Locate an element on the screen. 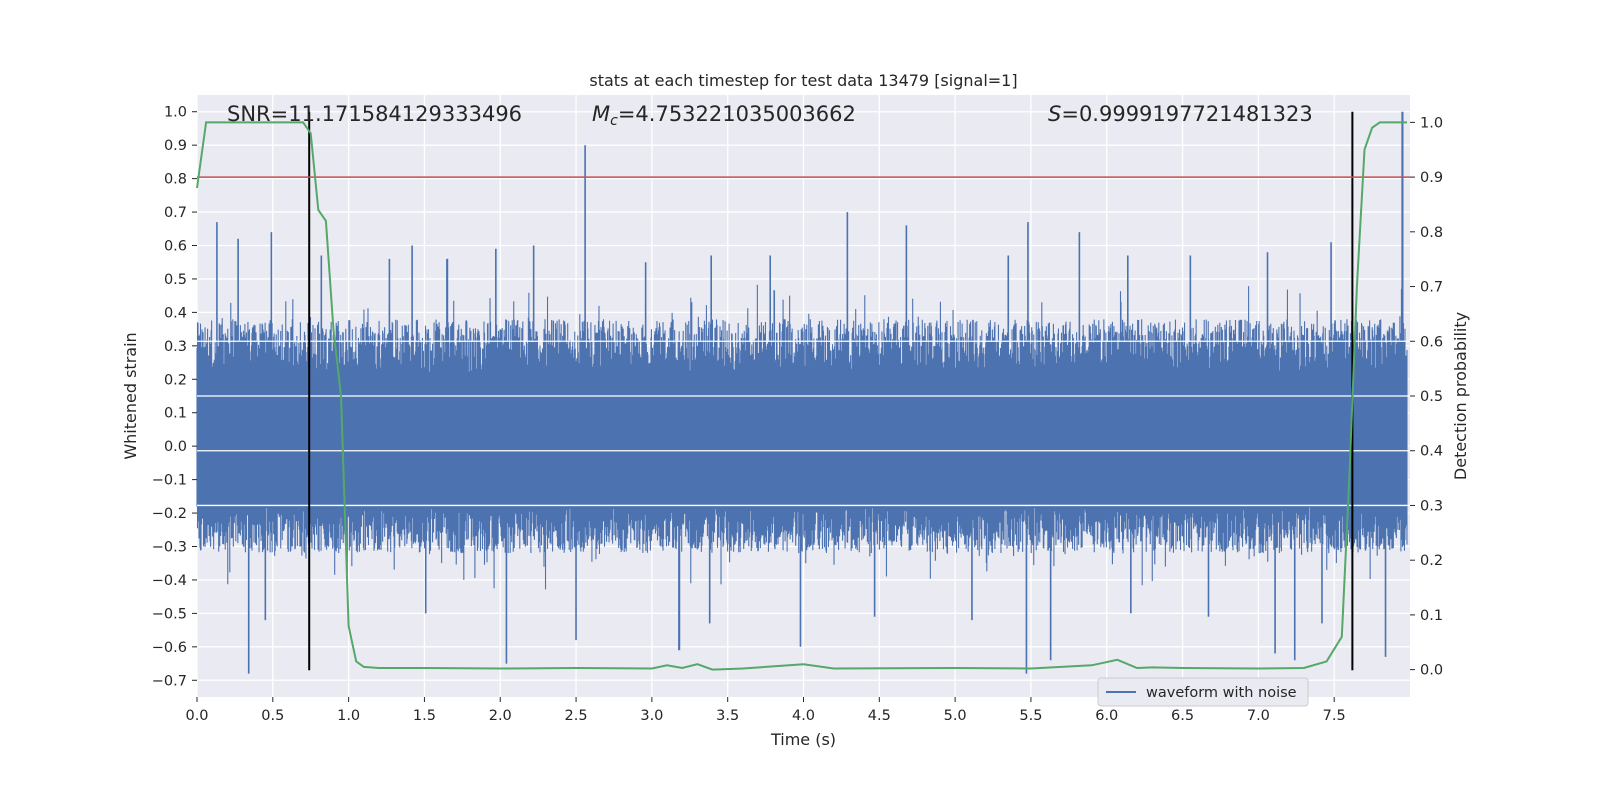 The image size is (1600, 800). mc-annotation: Mc=4.753221035003662 is located at coordinates (724, 115).